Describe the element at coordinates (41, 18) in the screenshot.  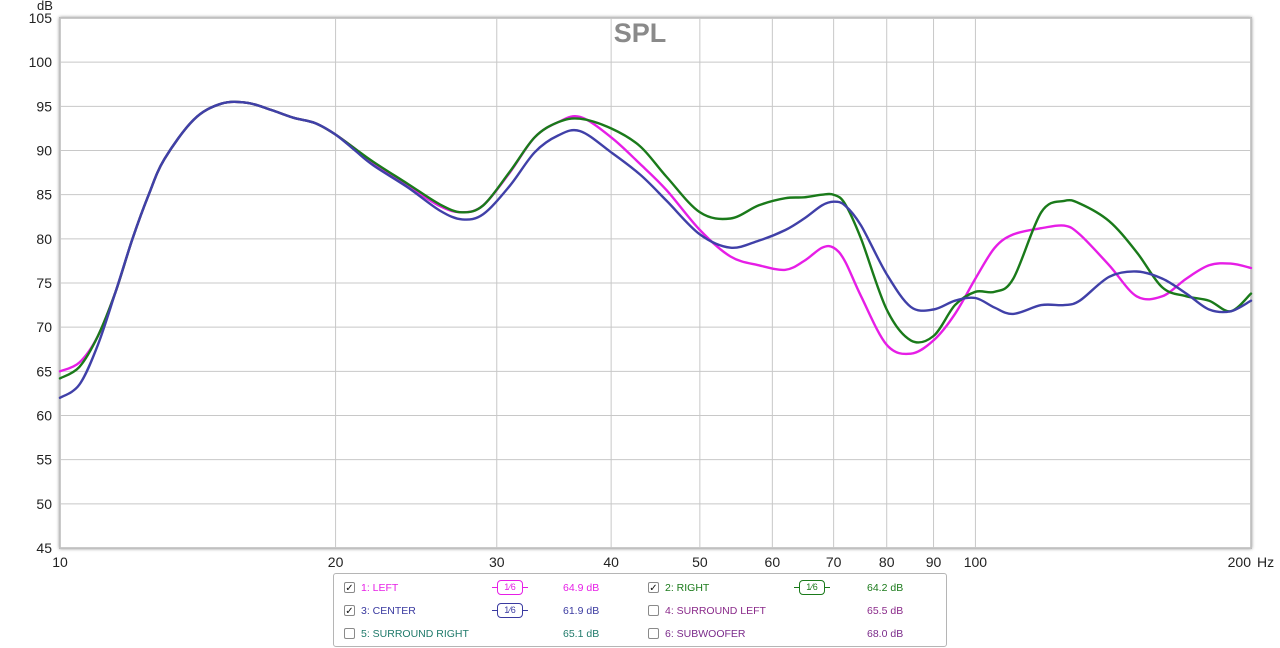
I see `y-tick-label: 105` at that location.